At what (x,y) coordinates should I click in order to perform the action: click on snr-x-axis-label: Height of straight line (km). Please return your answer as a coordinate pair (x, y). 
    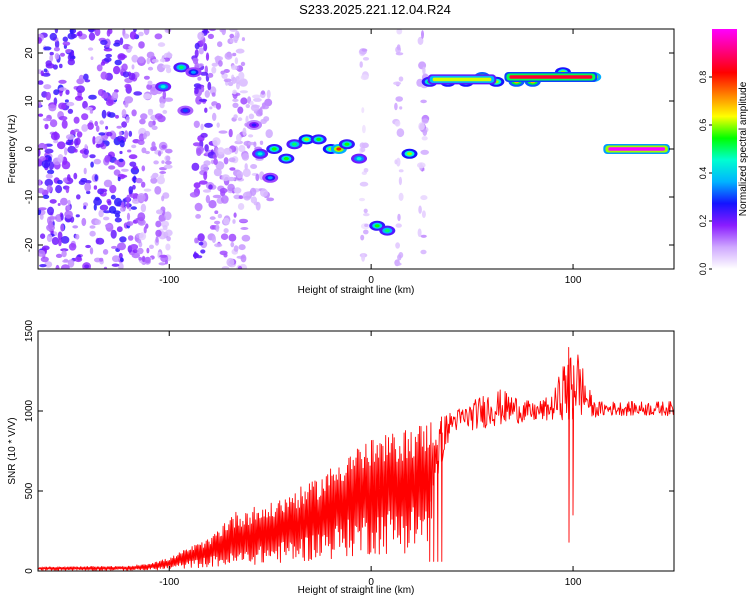
    Looking at the image, I should click on (356, 590).